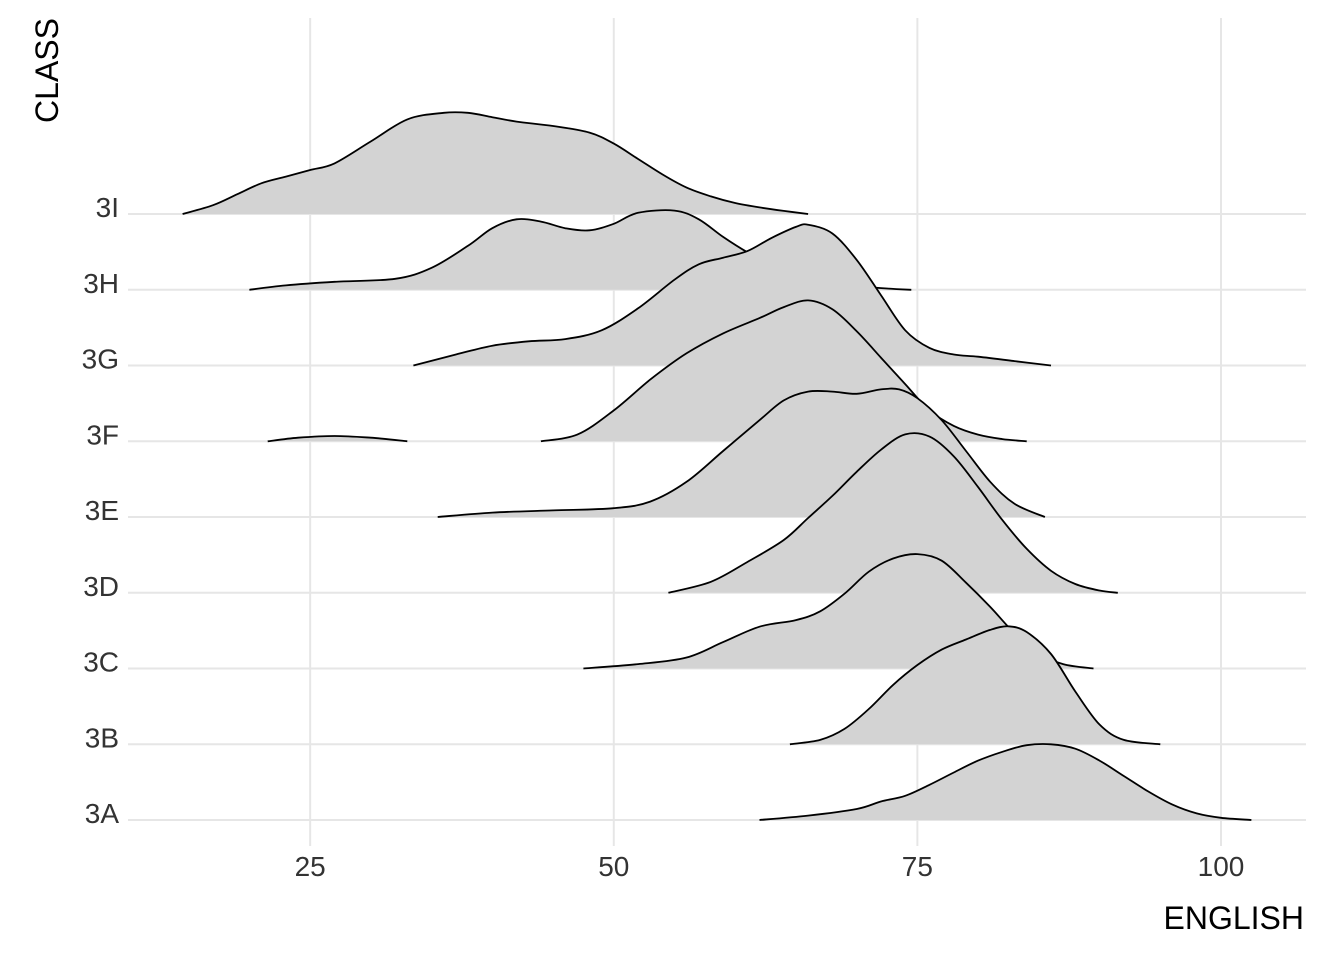 Image resolution: width=1344 pixels, height=960 pixels. I want to click on ridge-fill-3g, so click(732, 295).